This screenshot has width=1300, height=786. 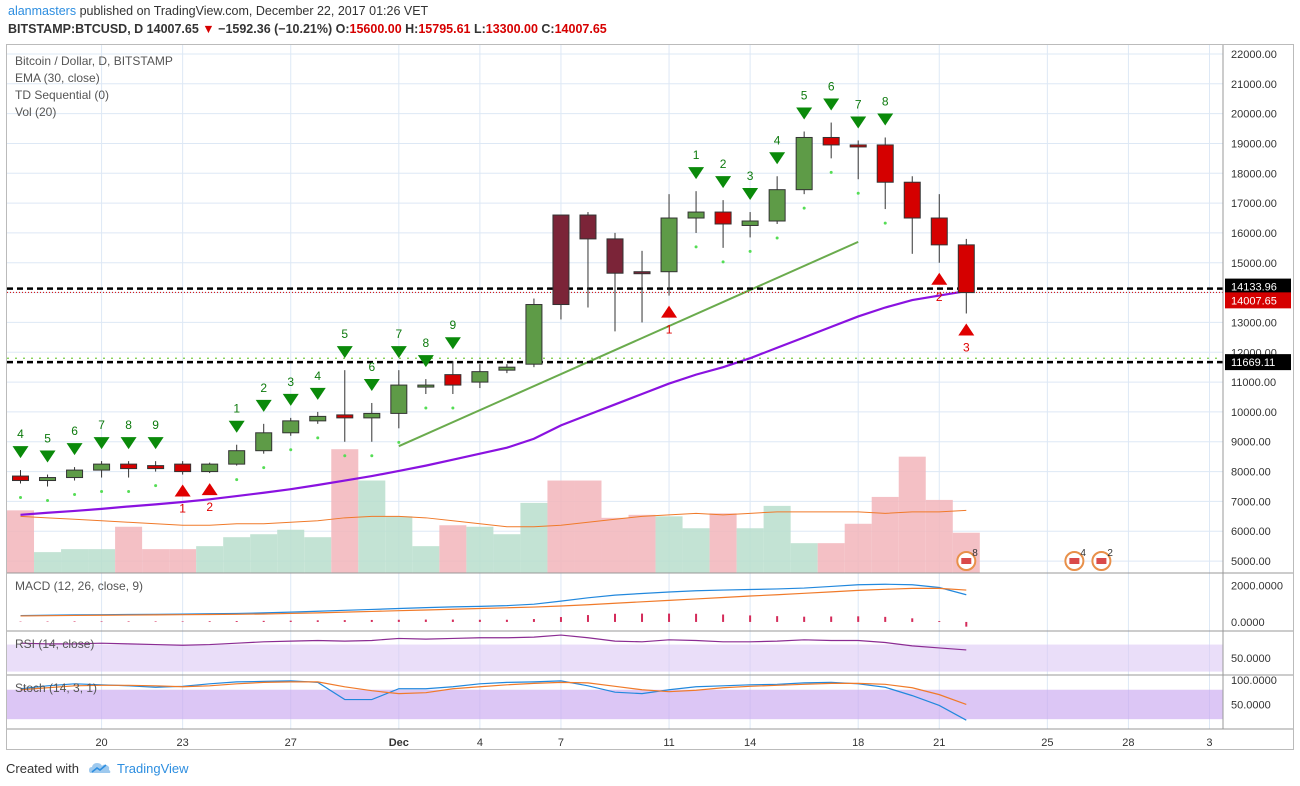 What do you see at coordinates (1047, 743) in the screenshot?
I see `time-tick-label: 25` at bounding box center [1047, 743].